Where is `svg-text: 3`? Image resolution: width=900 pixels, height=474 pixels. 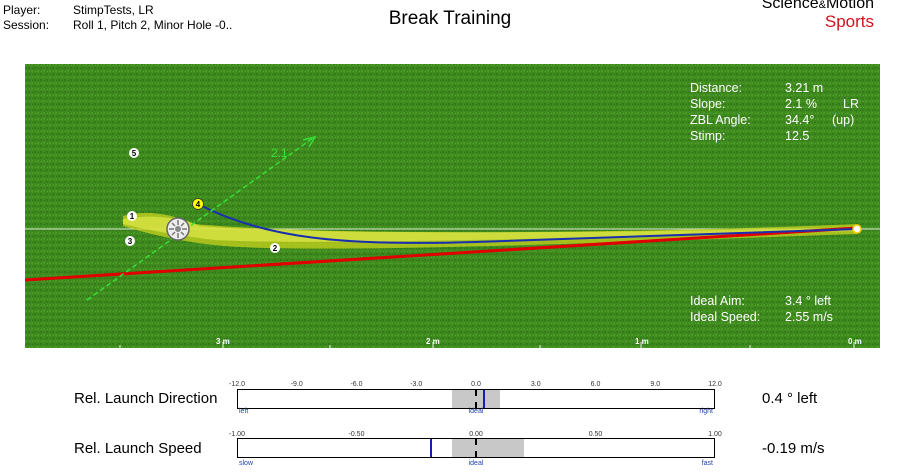
svg-text: 3 is located at coordinates (130, 241).